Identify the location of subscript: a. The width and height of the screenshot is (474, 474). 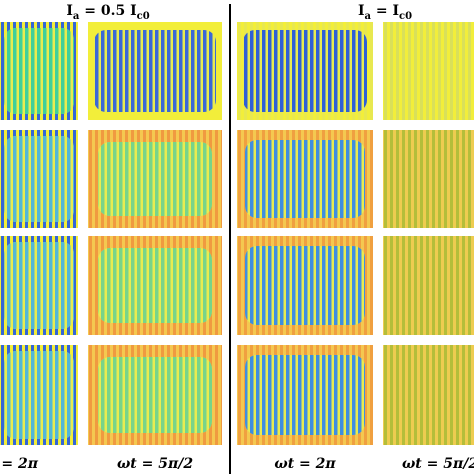
(368, 16).